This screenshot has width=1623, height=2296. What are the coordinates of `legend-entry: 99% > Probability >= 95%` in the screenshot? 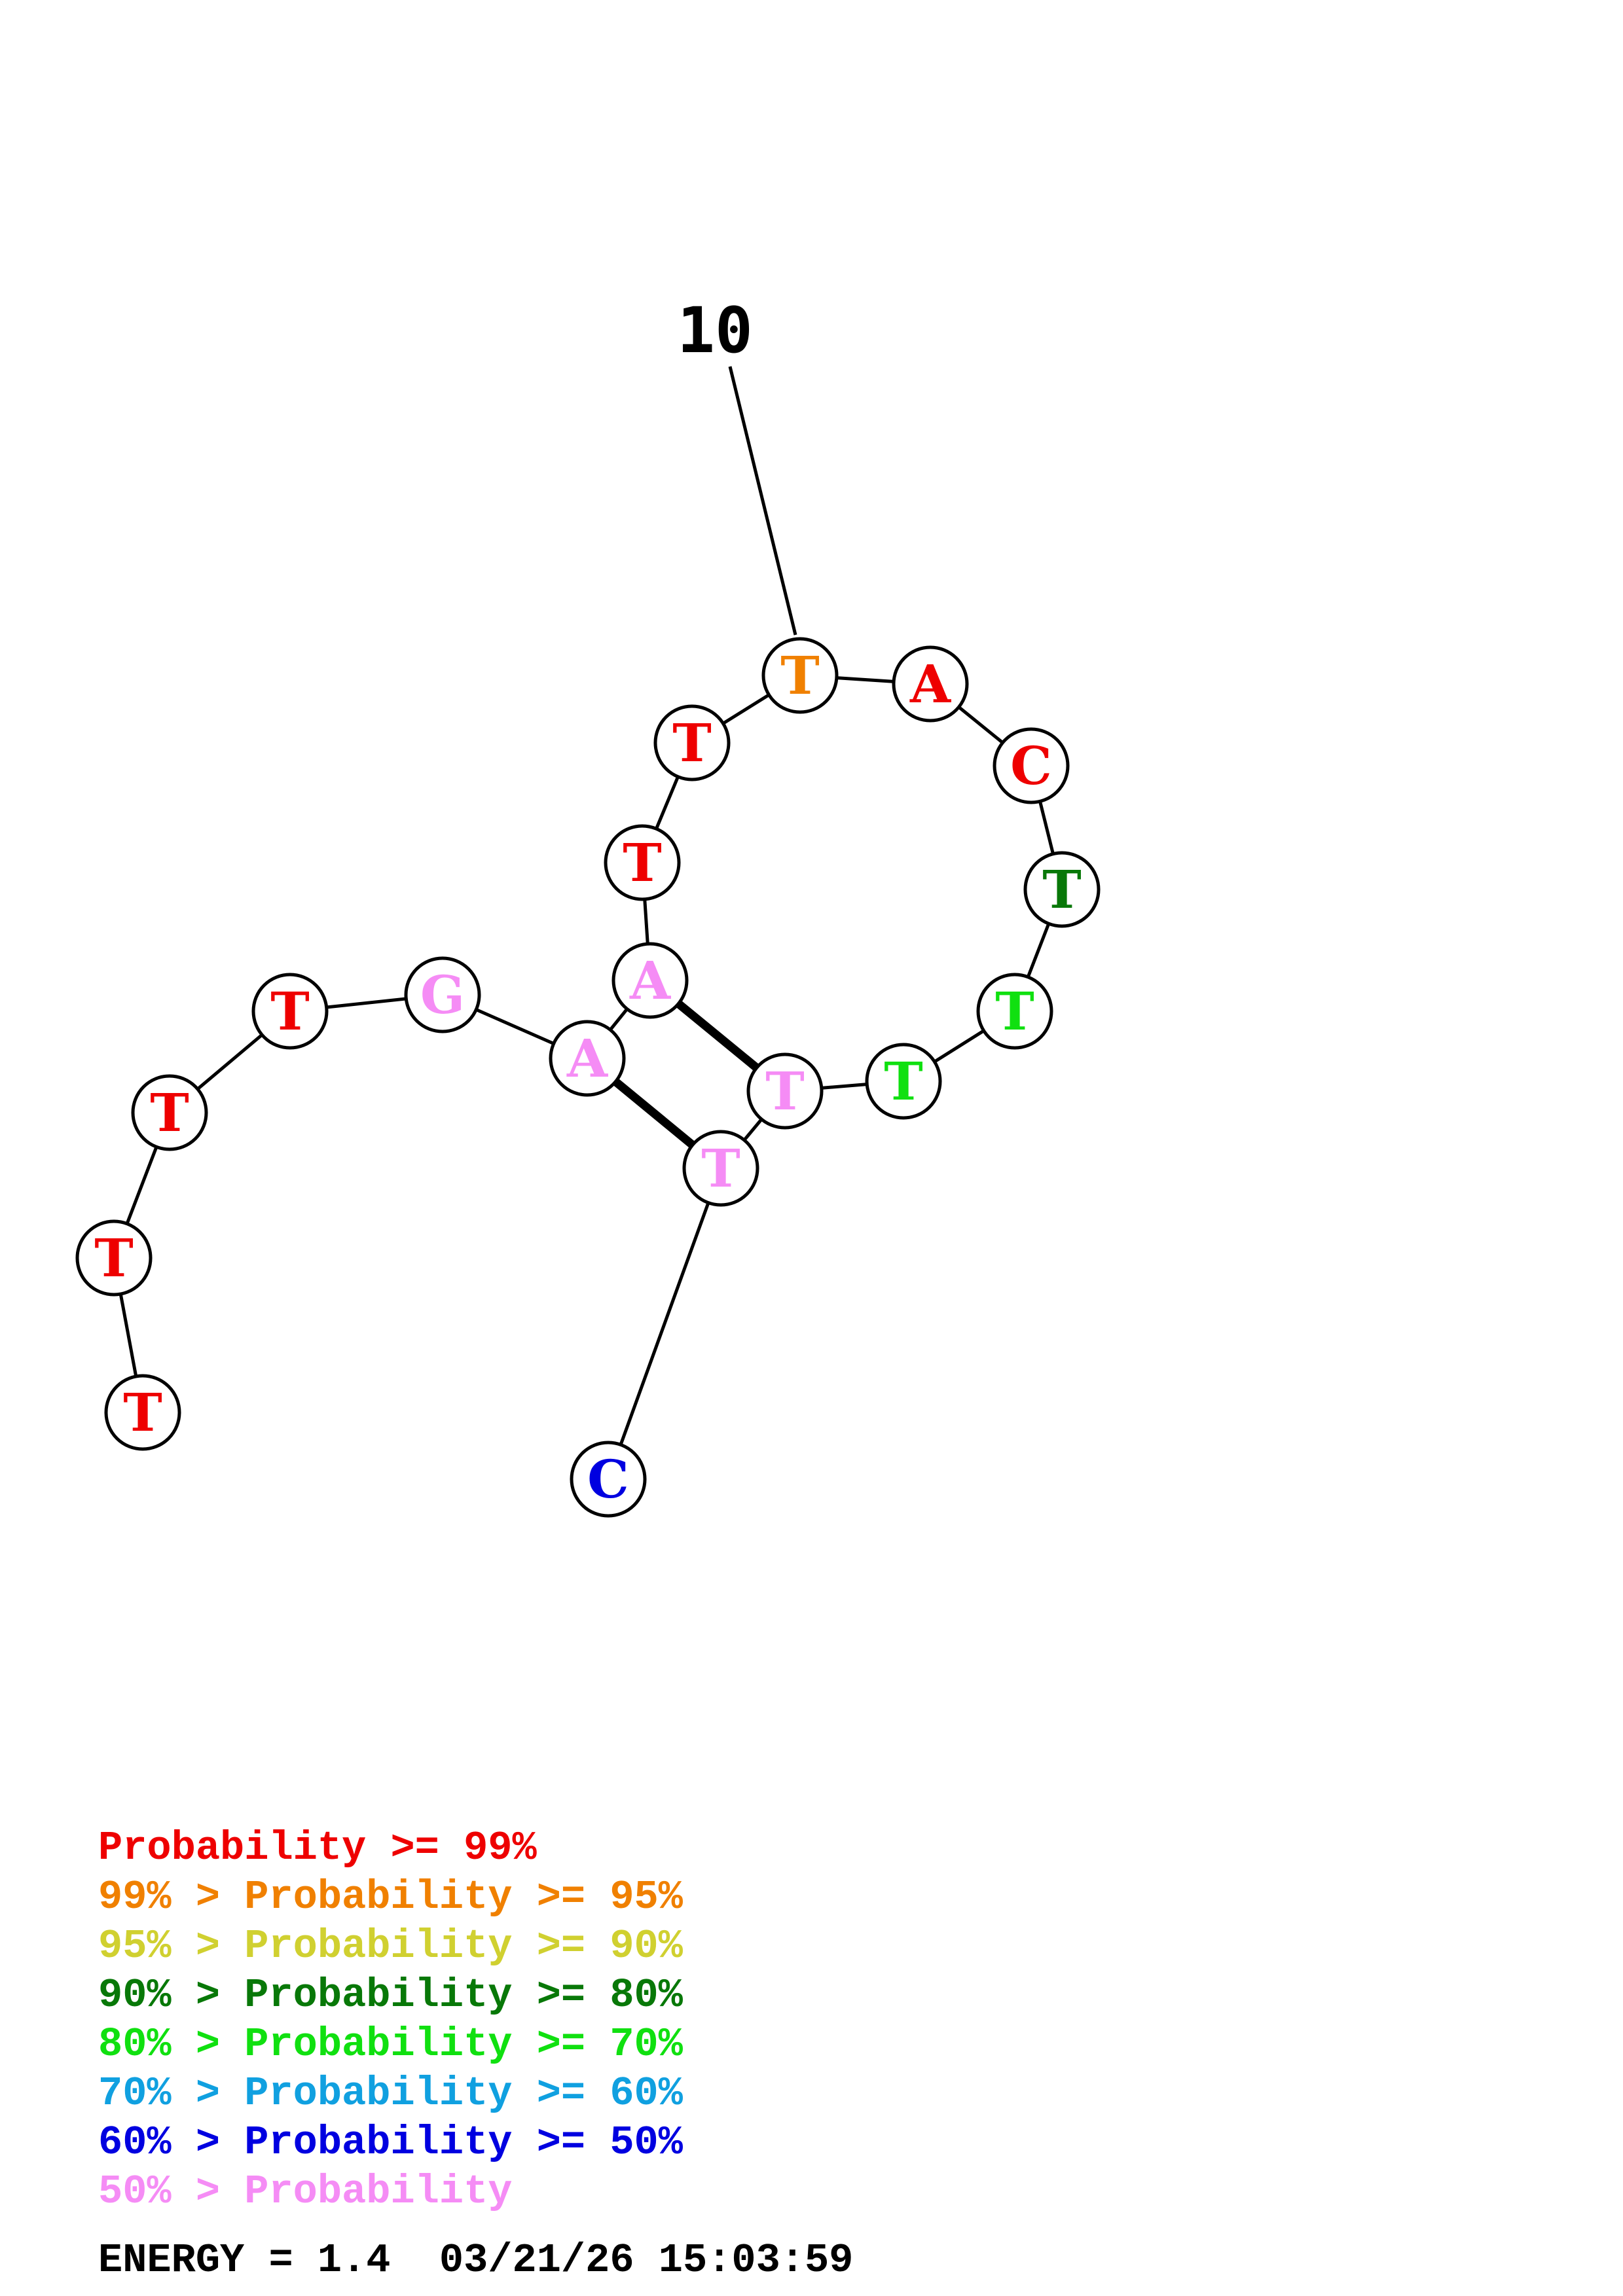 It's located at (391, 1897).